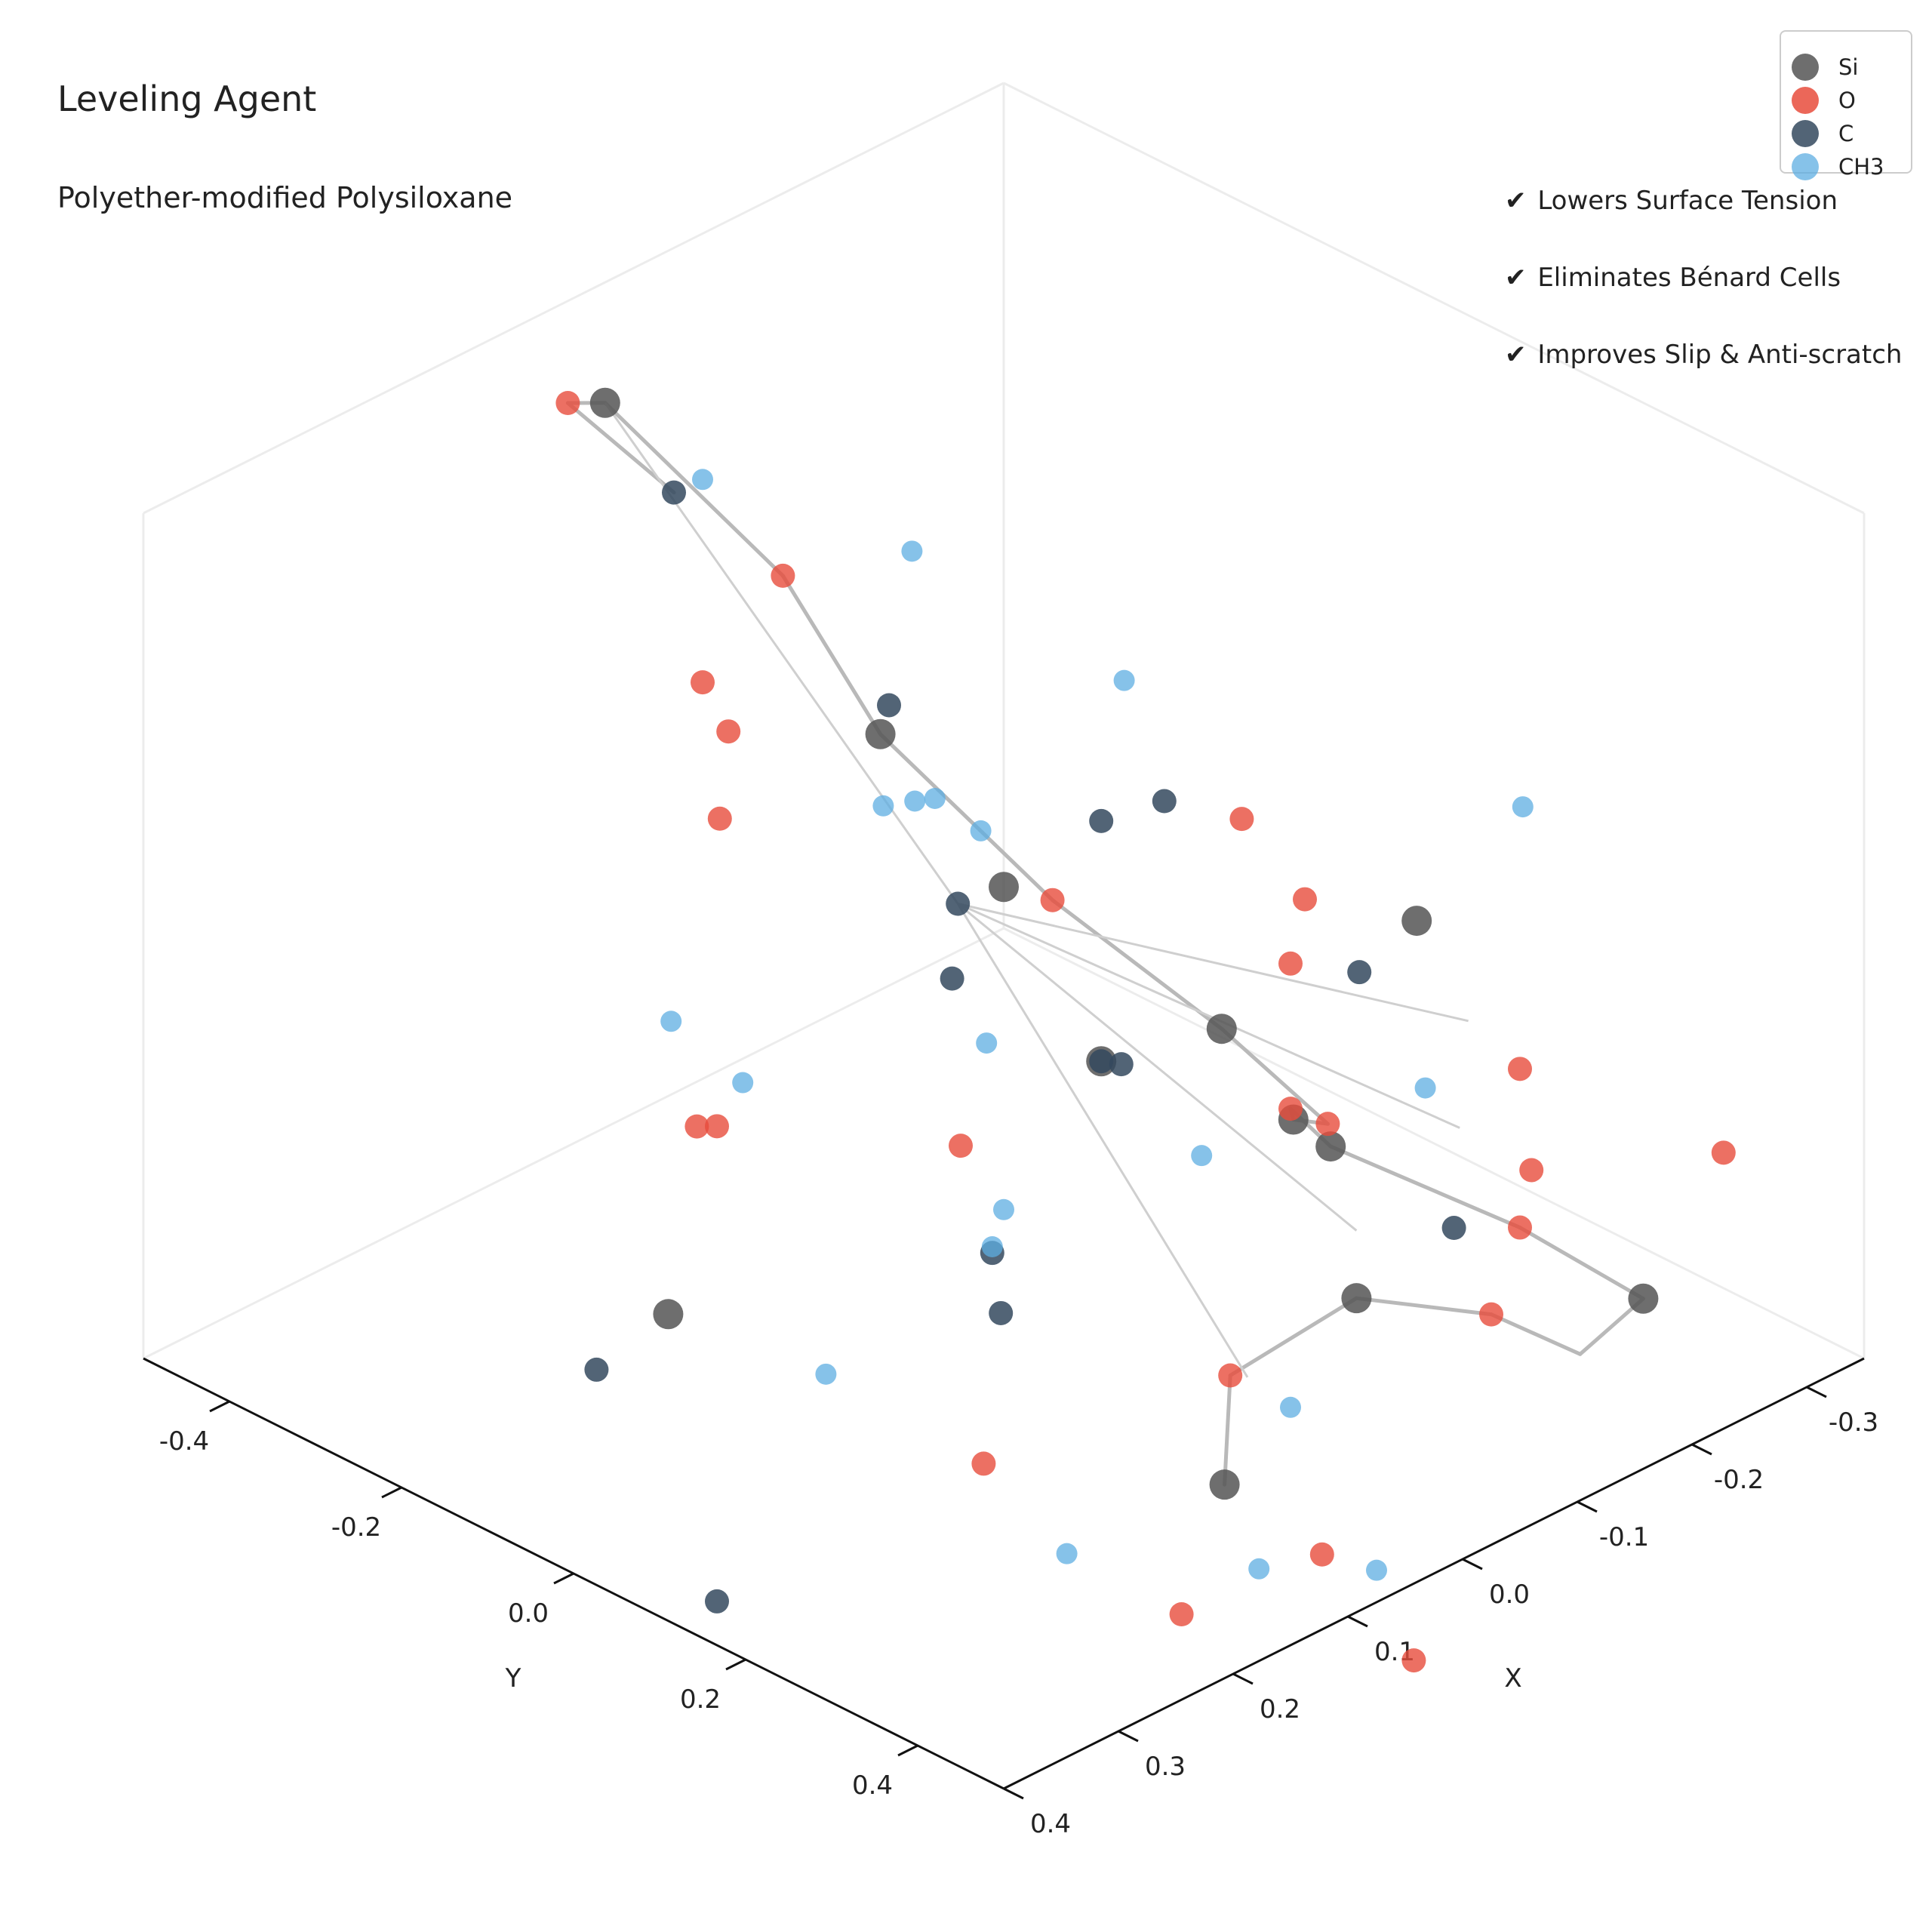 The image size is (1932, 1932). Describe the element at coordinates (700, 1699) in the screenshot. I see `y-tick-label: 0.2` at that location.